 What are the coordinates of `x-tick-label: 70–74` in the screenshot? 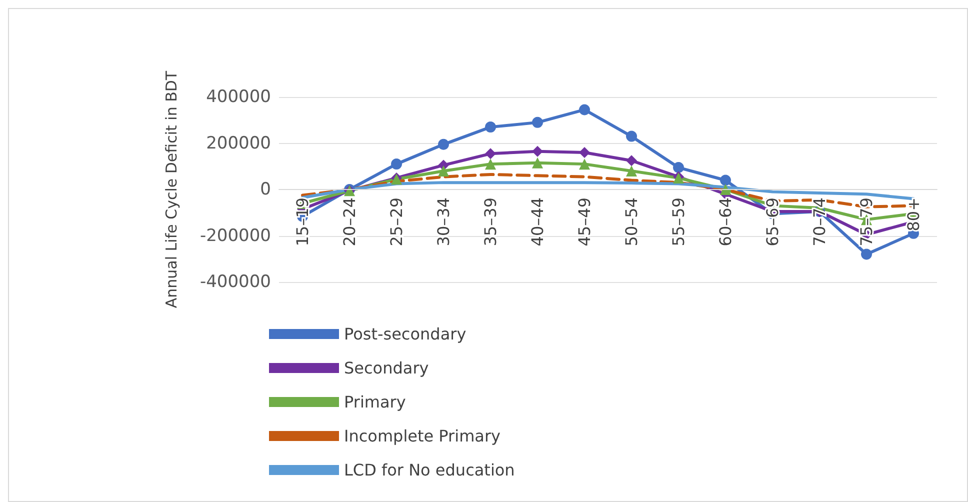 It's located at (819, 222).